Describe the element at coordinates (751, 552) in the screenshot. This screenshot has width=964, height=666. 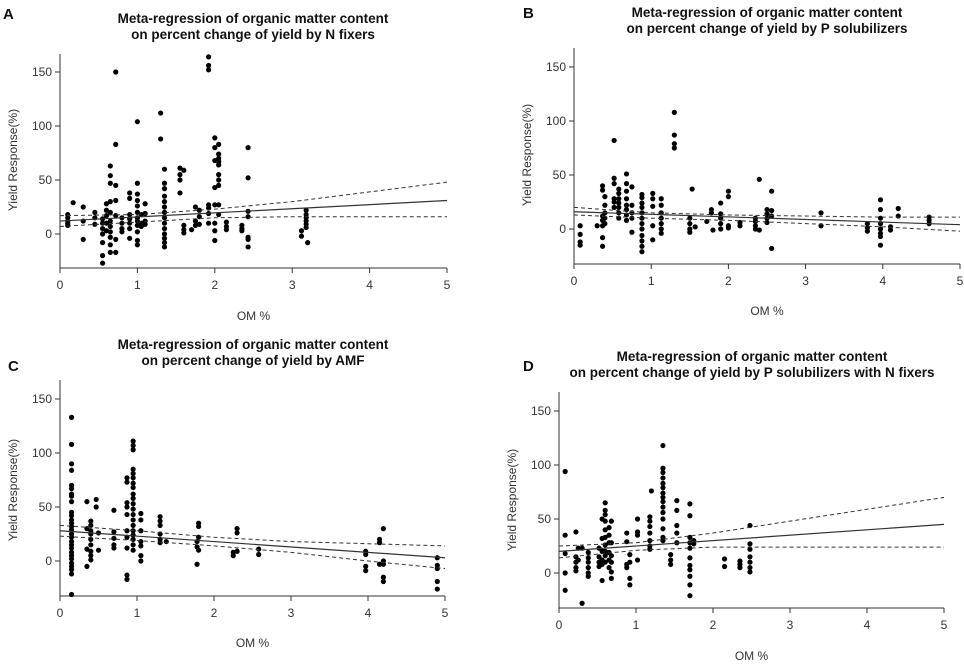
I see `ci-lower-line` at that location.